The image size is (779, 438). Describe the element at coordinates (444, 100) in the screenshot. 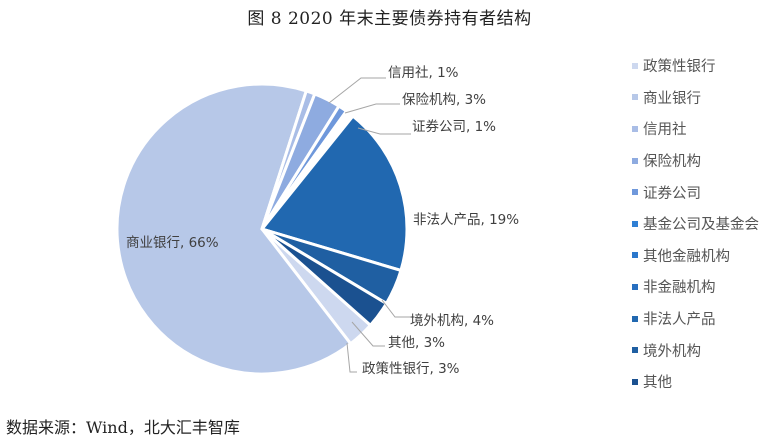

I see `label-baoxian: 保险机构, 3%` at that location.